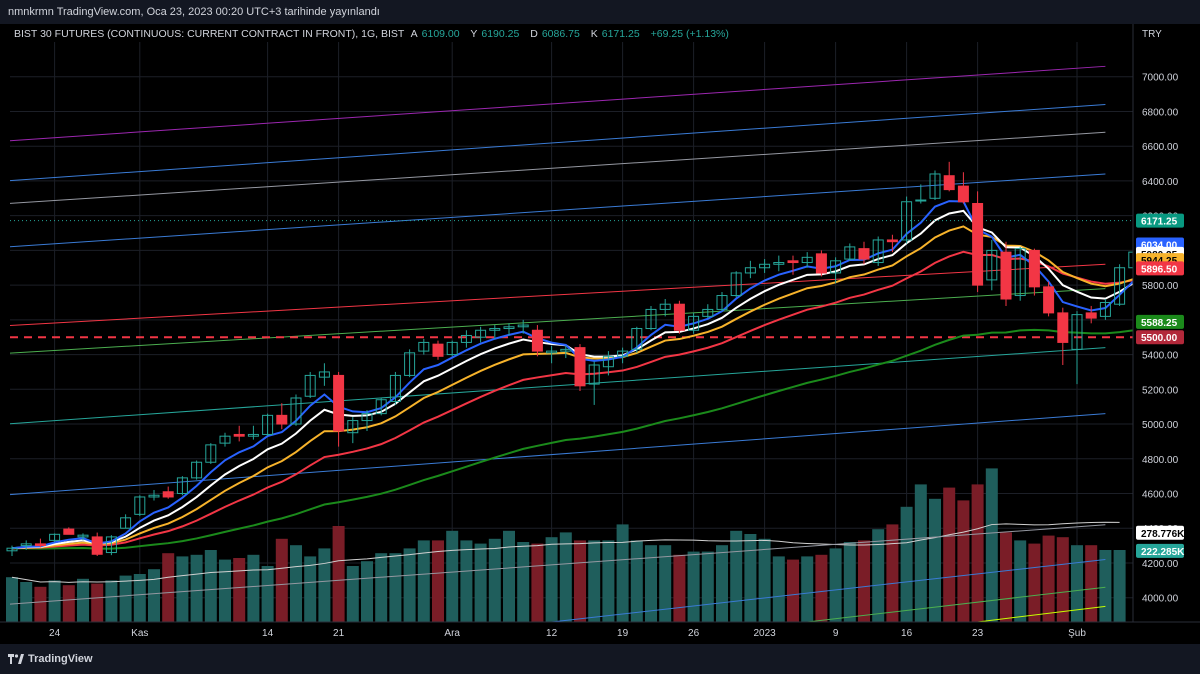  I want to click on y-tick-label: 5400.00, so click(1160, 356).